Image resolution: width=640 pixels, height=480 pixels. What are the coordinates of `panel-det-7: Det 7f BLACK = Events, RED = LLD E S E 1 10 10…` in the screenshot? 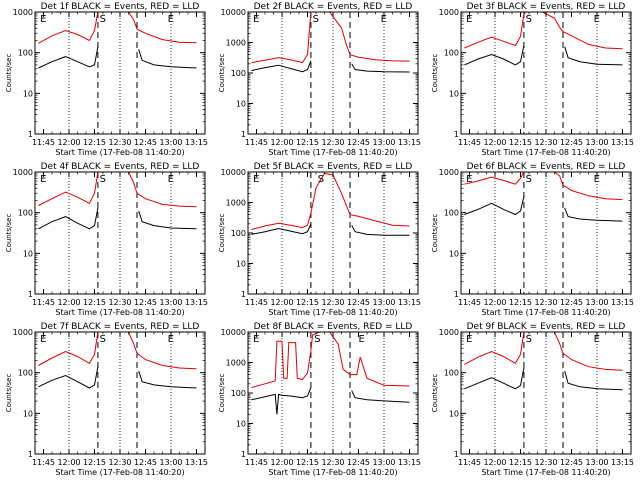 It's located at (106, 399).